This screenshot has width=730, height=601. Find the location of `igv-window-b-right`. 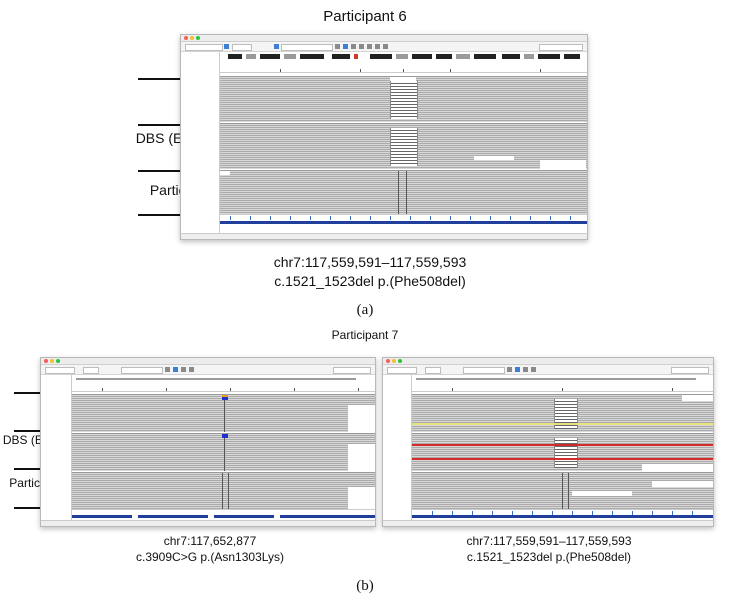

igv-window-b-right is located at coordinates (548, 442).